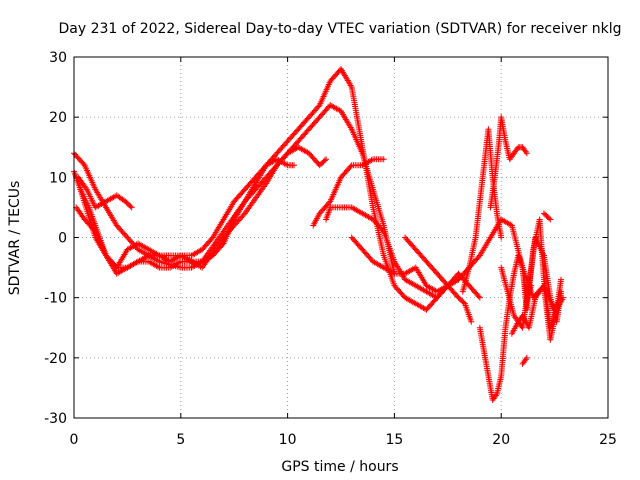 Image resolution: width=640 pixels, height=480 pixels. I want to click on y-tick-label: 20, so click(58, 118).